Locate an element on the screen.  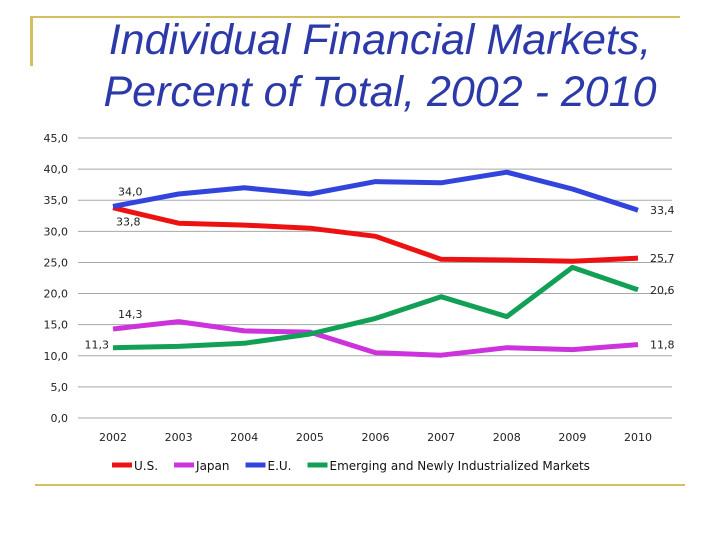
y-tick-label: 15,0 is located at coordinates (56, 325).